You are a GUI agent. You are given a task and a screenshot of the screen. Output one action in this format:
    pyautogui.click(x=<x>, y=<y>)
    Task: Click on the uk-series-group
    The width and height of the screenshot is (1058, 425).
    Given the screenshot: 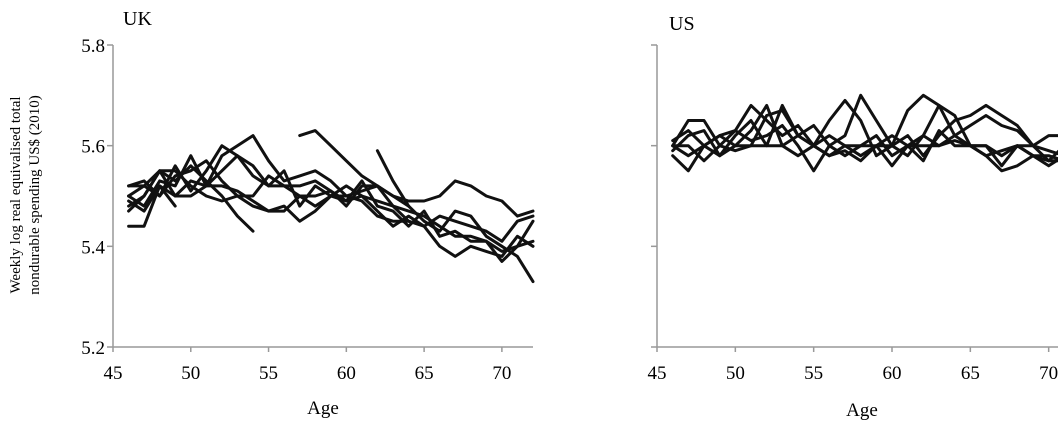 What is the action you would take?
    pyautogui.click(x=331, y=206)
    